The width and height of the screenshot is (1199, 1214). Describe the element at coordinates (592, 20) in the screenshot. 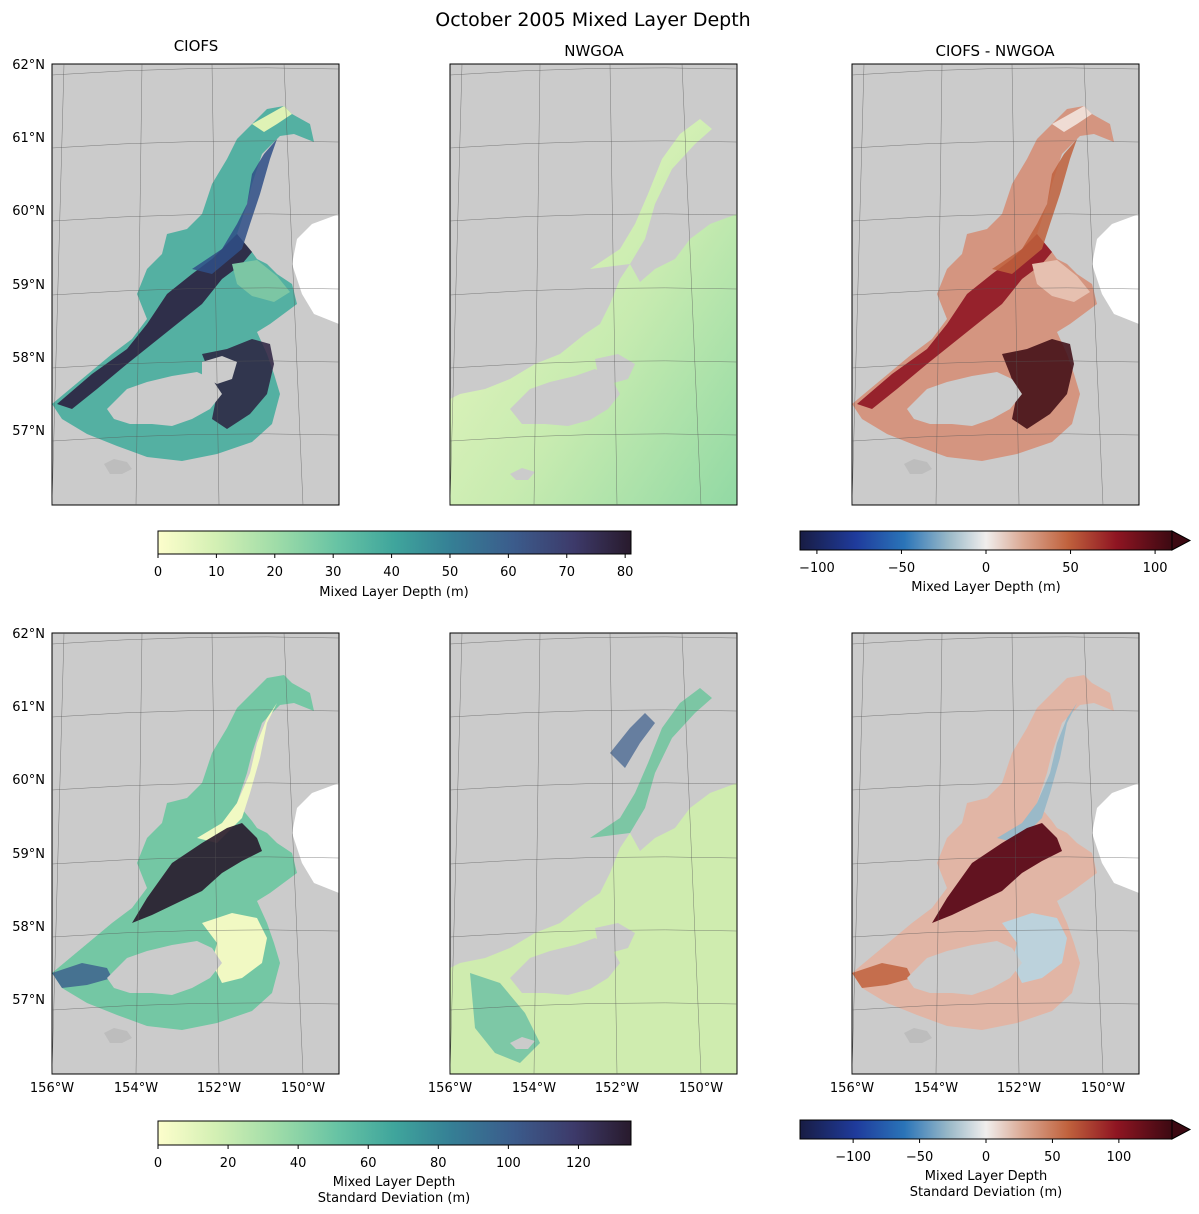

I see `figure-title: October 2005 Mixed Layer Depth` at that location.